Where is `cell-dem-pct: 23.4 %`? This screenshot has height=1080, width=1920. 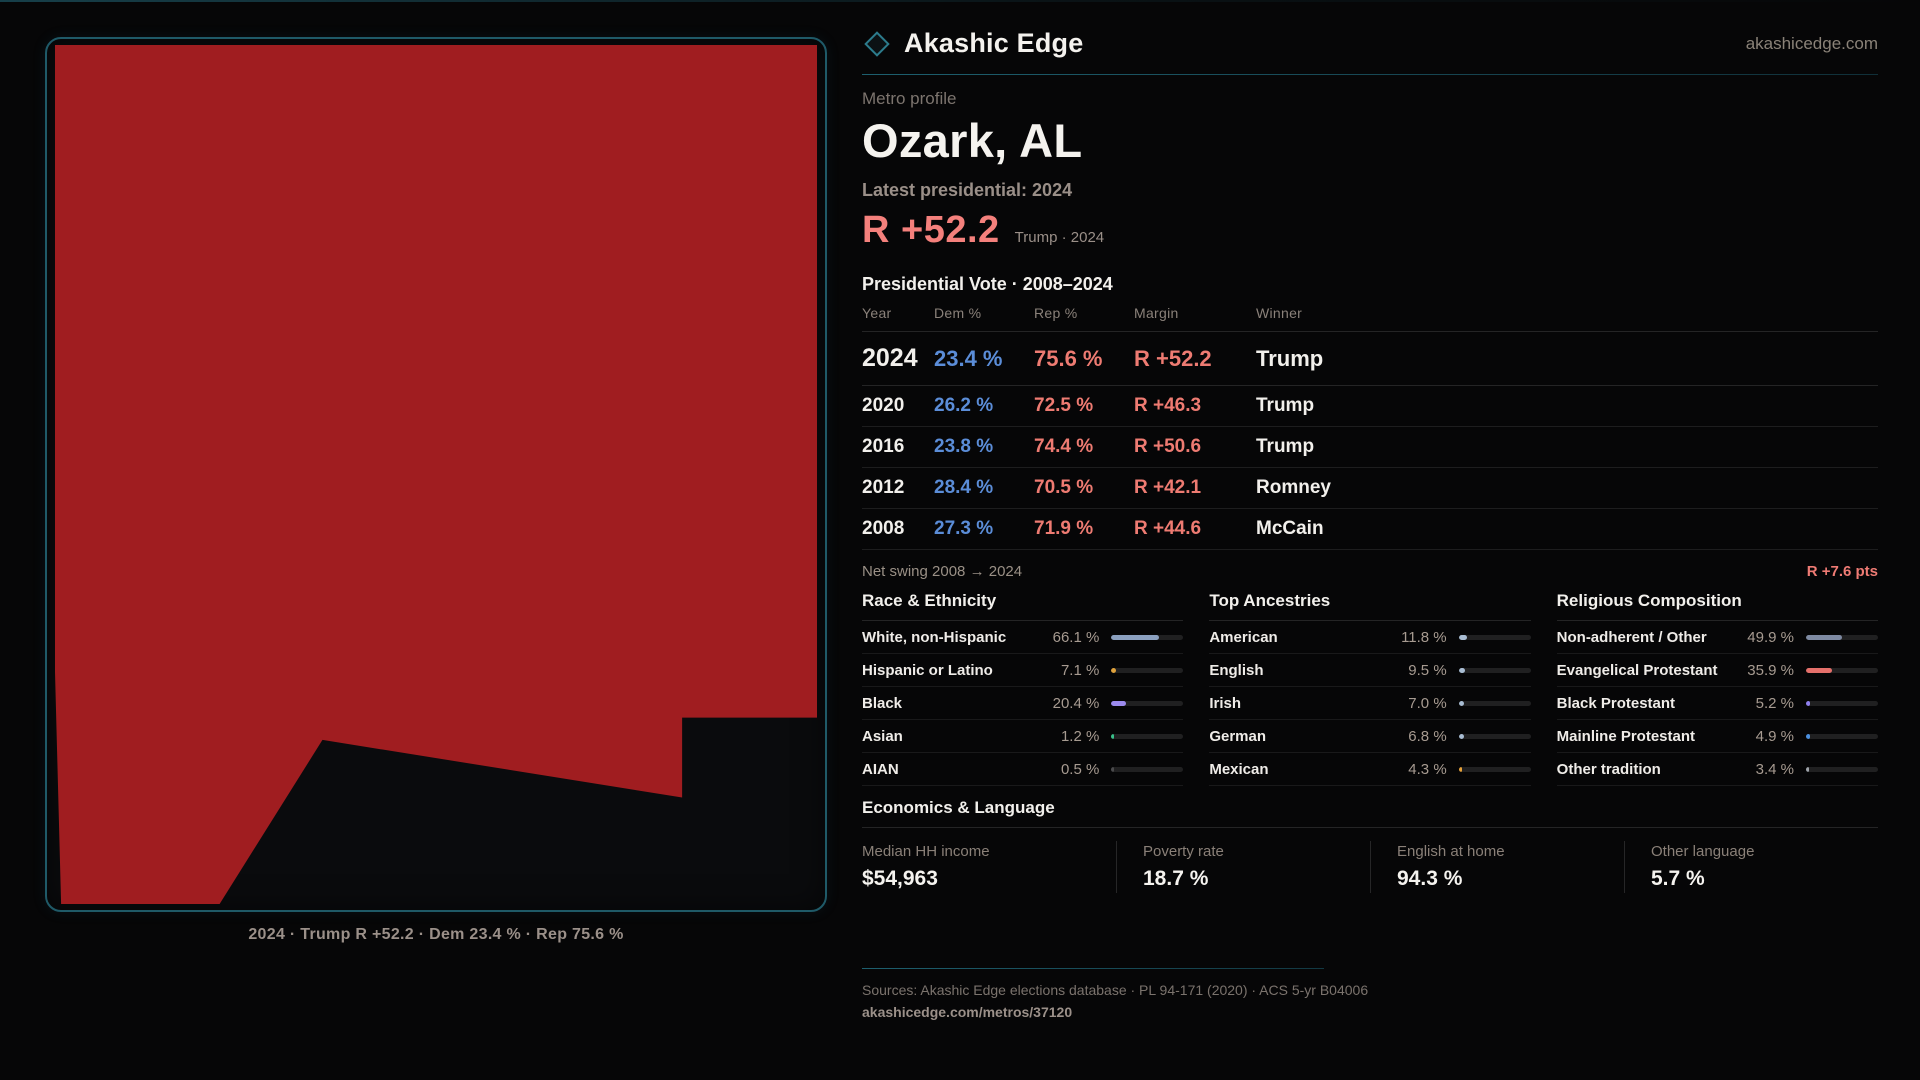
cell-dem-pct: 23.4 % is located at coordinates (968, 358).